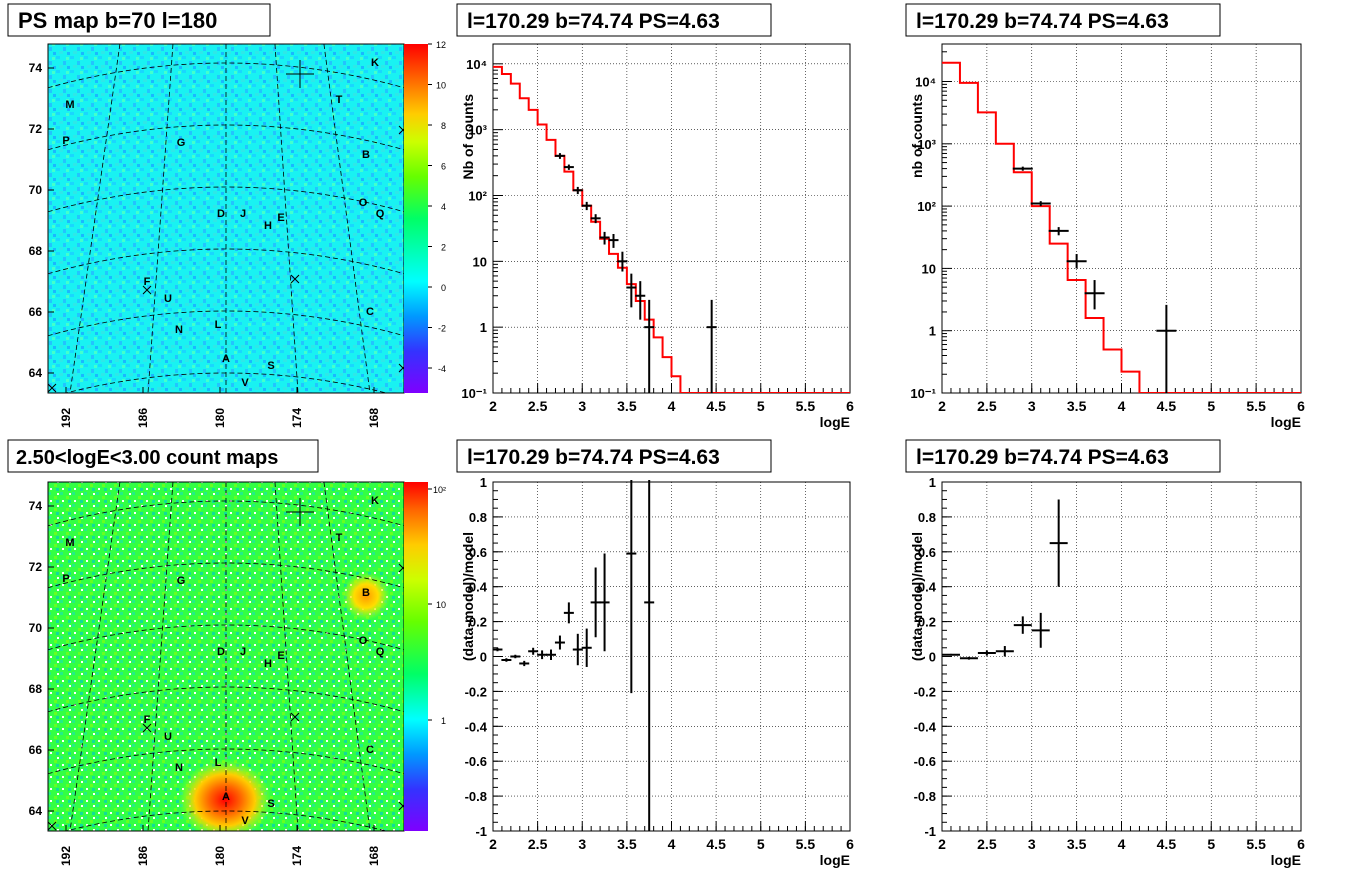 The image size is (1348, 876). I want to click on ps-map-colorbar, so click(416, 218).